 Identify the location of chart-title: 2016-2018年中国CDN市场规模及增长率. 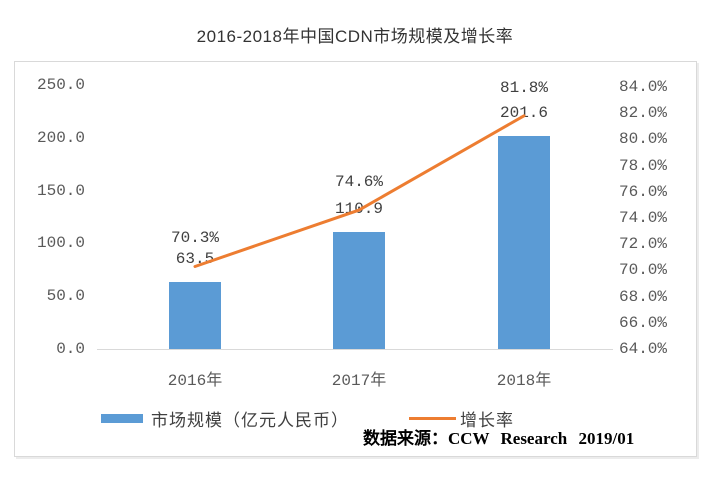
(355, 36).